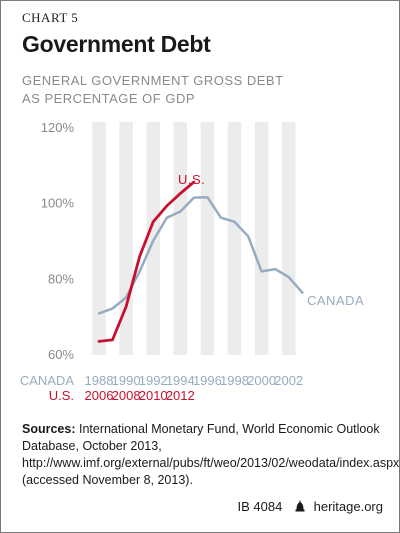 The image size is (400, 533). I want to click on chart-subtitle-line1: GENERAL GOVERNMENT GROSS DEBT, so click(153, 80).